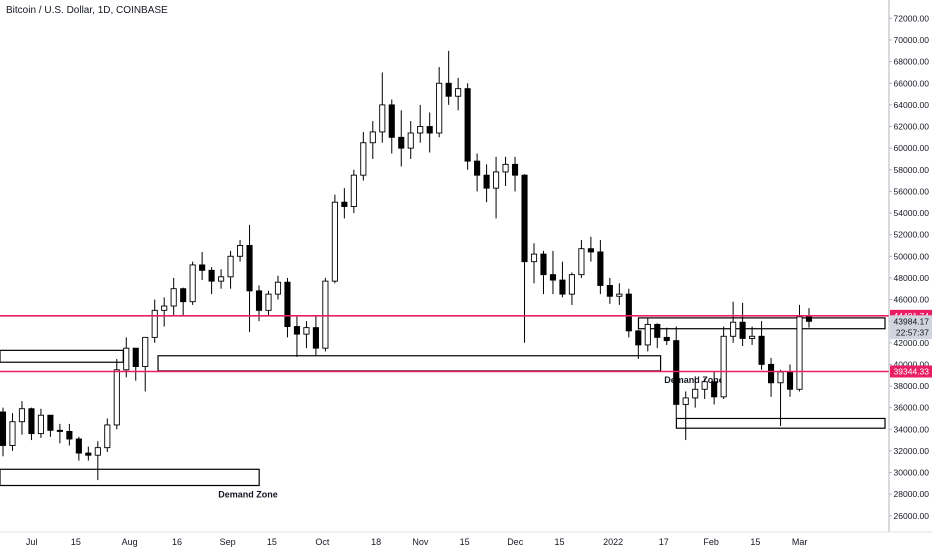 The image size is (932, 550). I want to click on last-price-badge-bg, so click(911, 327).